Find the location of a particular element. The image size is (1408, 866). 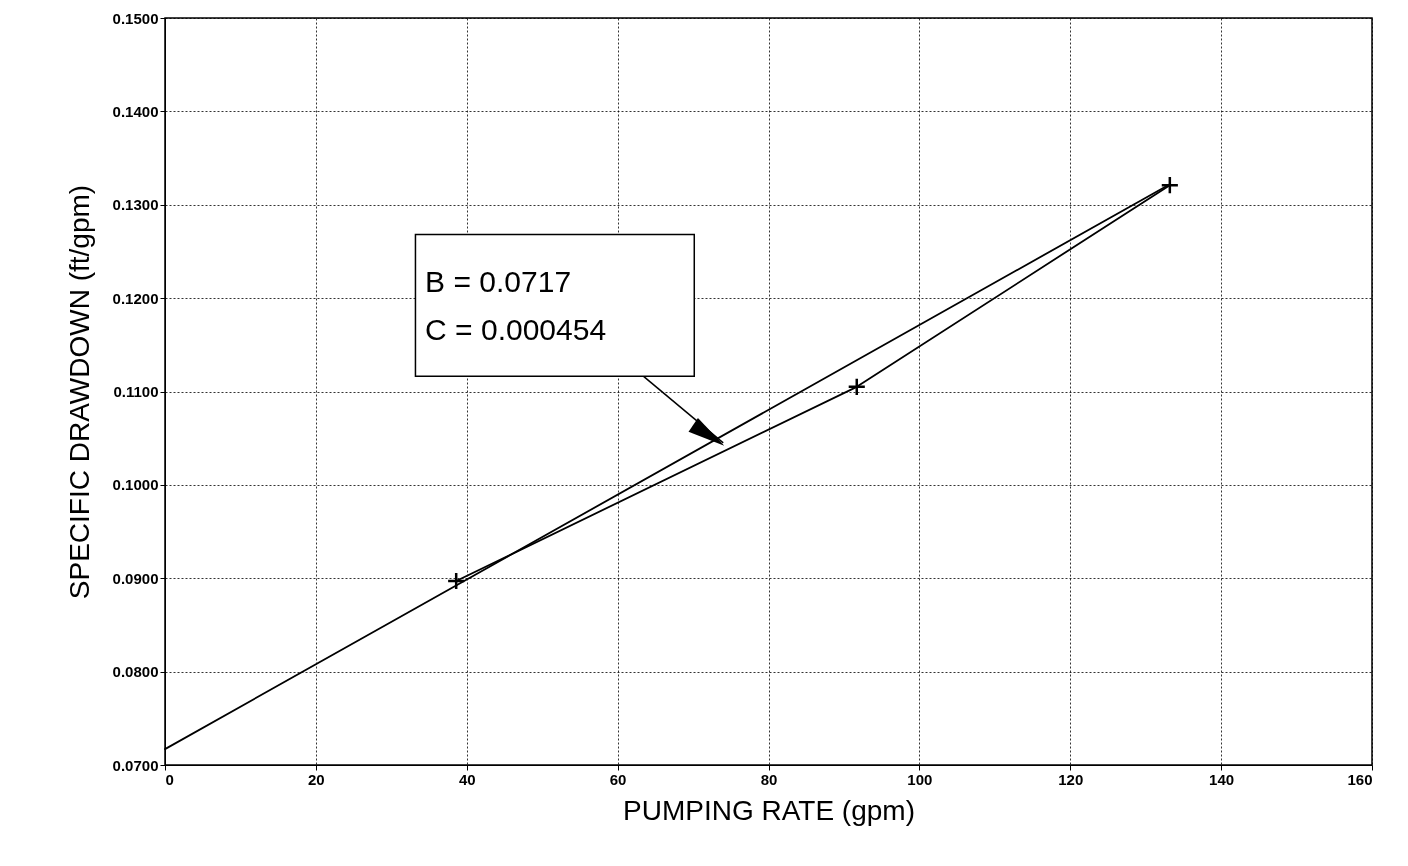

y-tick-label: 0.1400 is located at coordinates (135, 111).